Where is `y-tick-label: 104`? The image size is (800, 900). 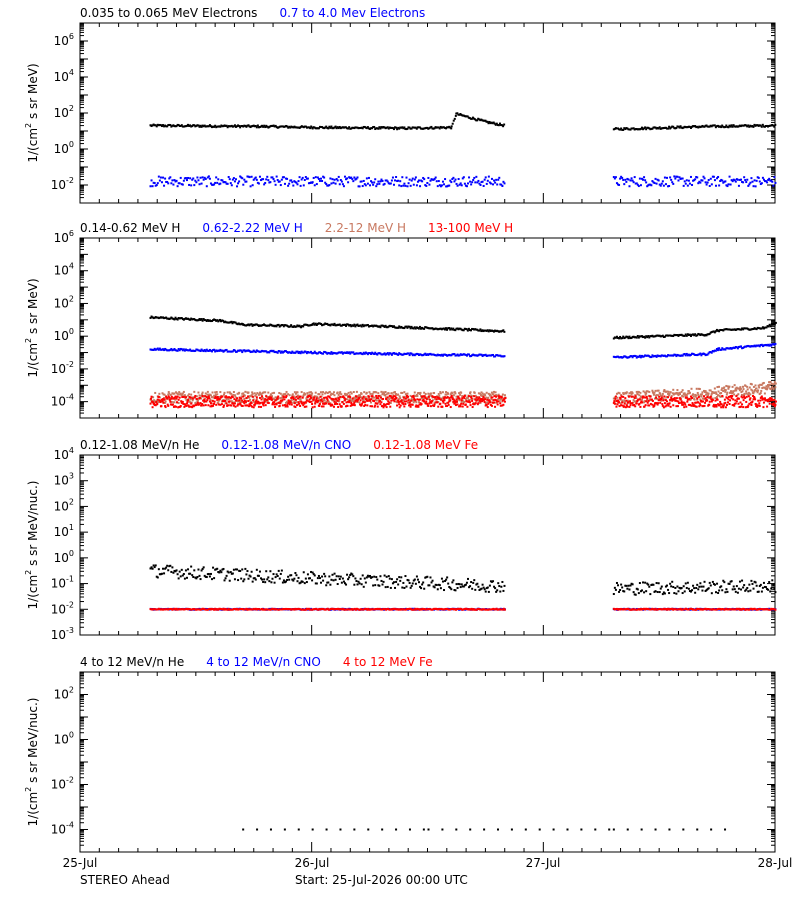 y-tick-label: 104 is located at coordinates (64, 76).